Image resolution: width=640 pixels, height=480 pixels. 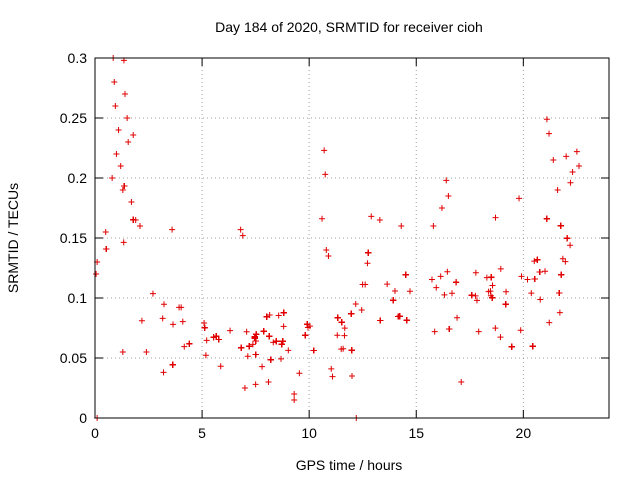 I want to click on x-axis-label: GPS time / hours, so click(x=349, y=465).